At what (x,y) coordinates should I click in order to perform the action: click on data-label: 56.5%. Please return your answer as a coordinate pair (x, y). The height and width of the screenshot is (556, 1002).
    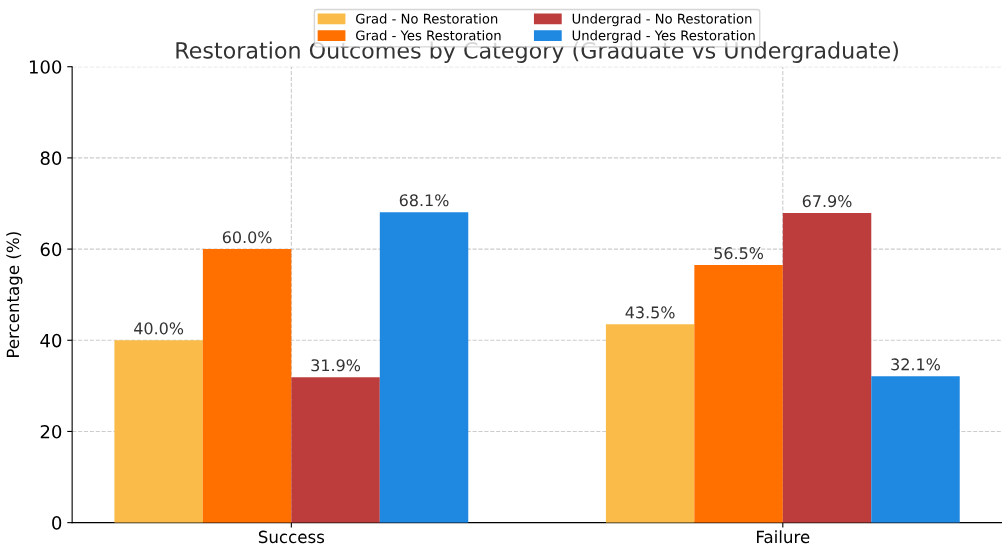
    Looking at the image, I should click on (739, 253).